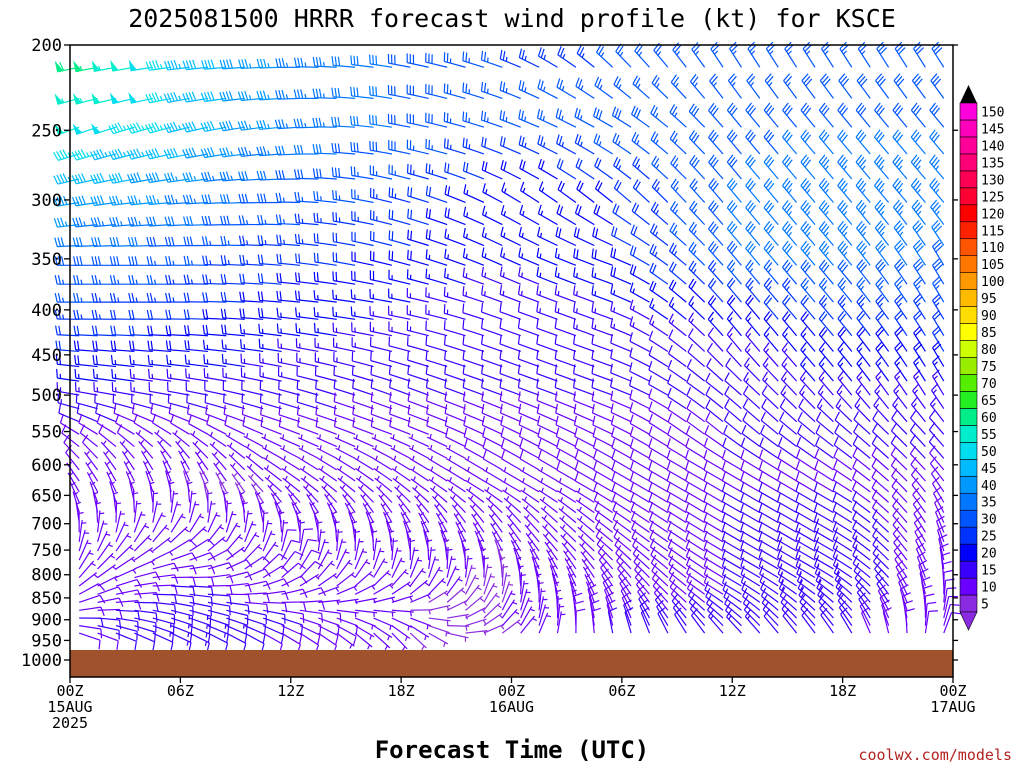 This screenshot has width=1024, height=768. Describe the element at coordinates (46, 260) in the screenshot. I see `y-tick-label: 350` at that location.